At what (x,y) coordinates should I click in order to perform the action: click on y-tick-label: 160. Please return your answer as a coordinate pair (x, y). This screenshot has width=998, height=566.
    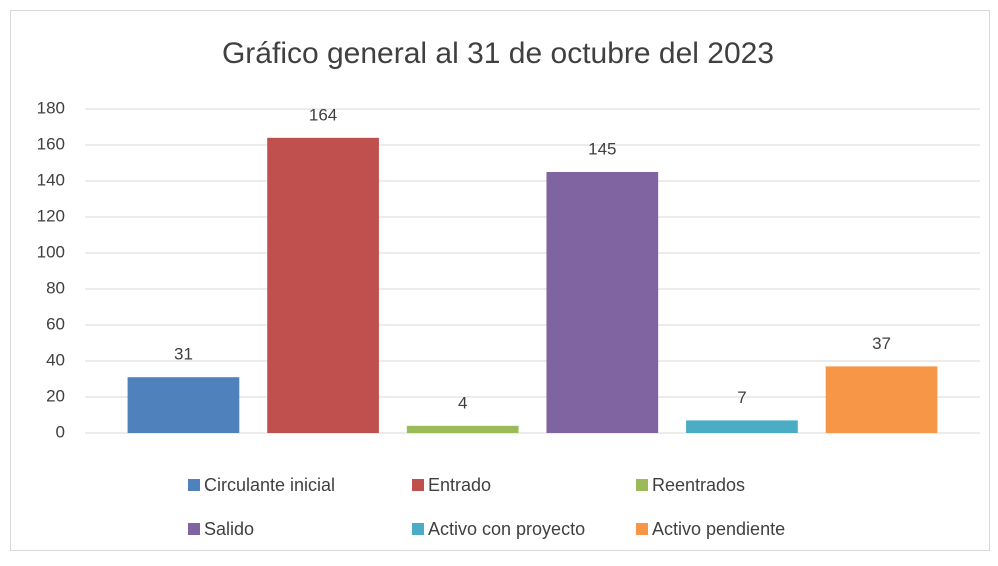
    Looking at the image, I should click on (51, 143).